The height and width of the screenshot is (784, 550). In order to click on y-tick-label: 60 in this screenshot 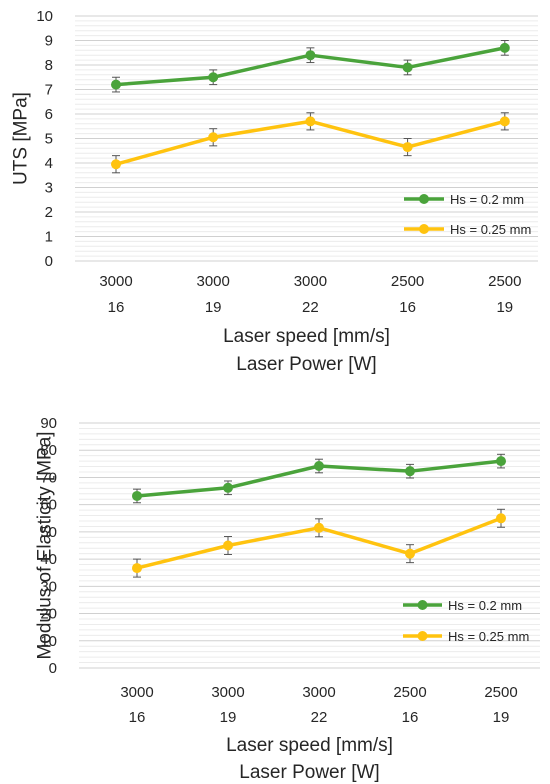, I will do `click(48, 505)`.